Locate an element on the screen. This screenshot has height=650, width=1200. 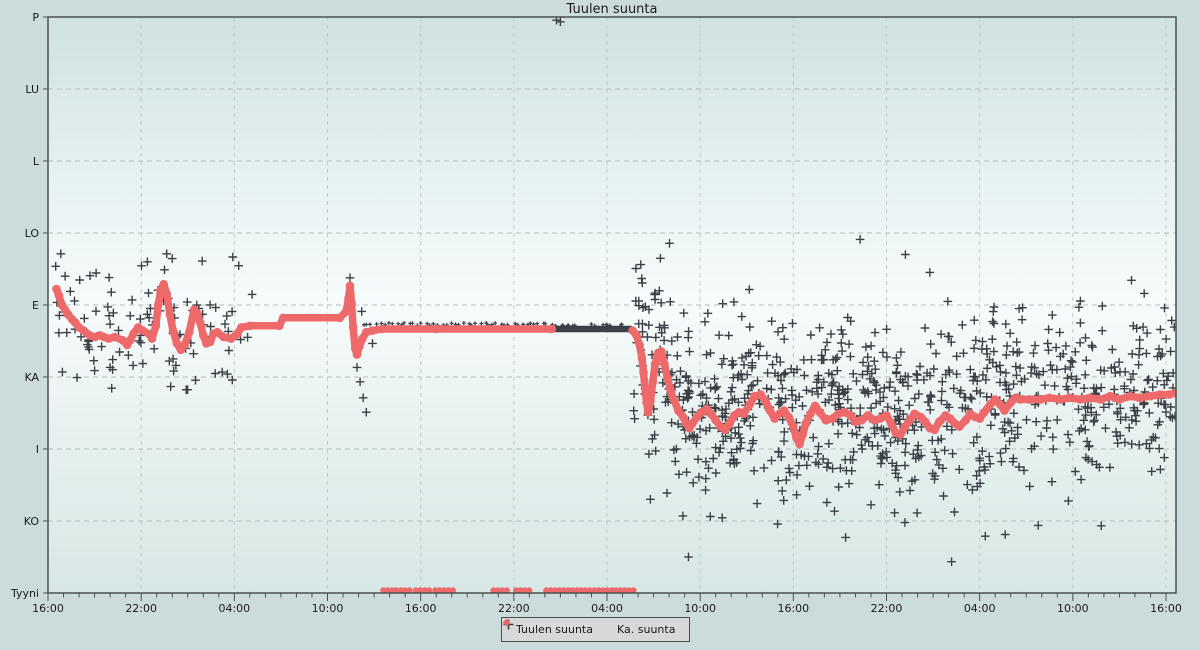
dense-band-ticks is located at coordinates (588, 325).